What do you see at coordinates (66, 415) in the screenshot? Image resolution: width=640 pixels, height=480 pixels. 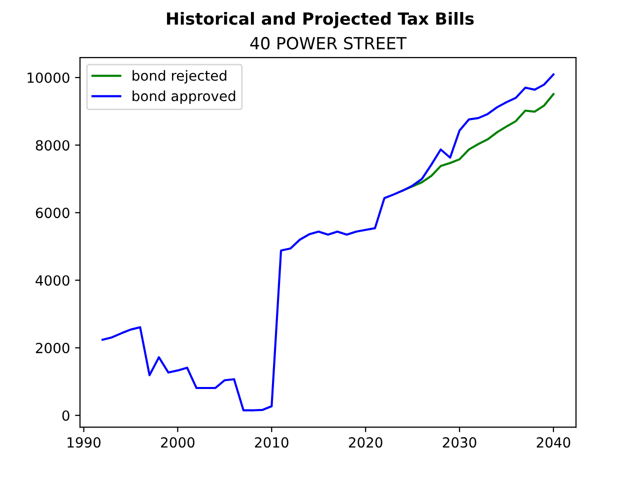 I see `y-tick-label: 0` at bounding box center [66, 415].